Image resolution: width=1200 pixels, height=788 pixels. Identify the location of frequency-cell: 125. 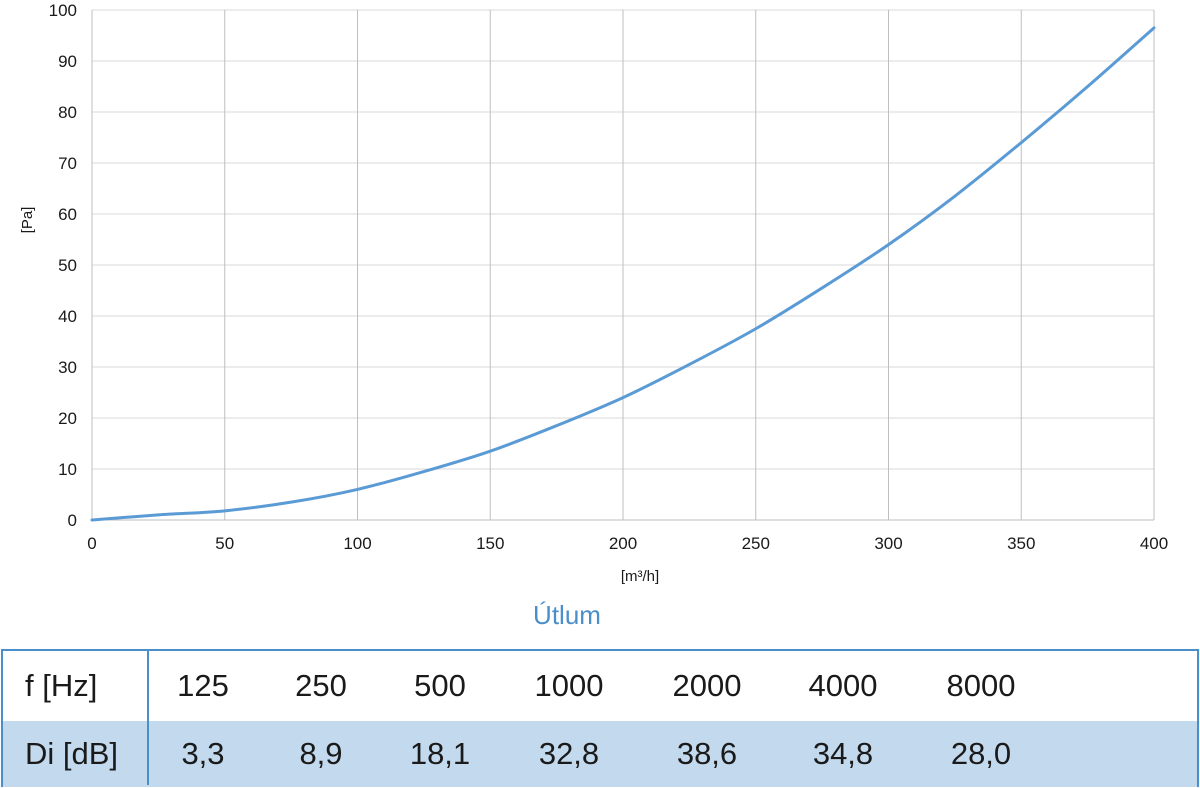
(203, 685).